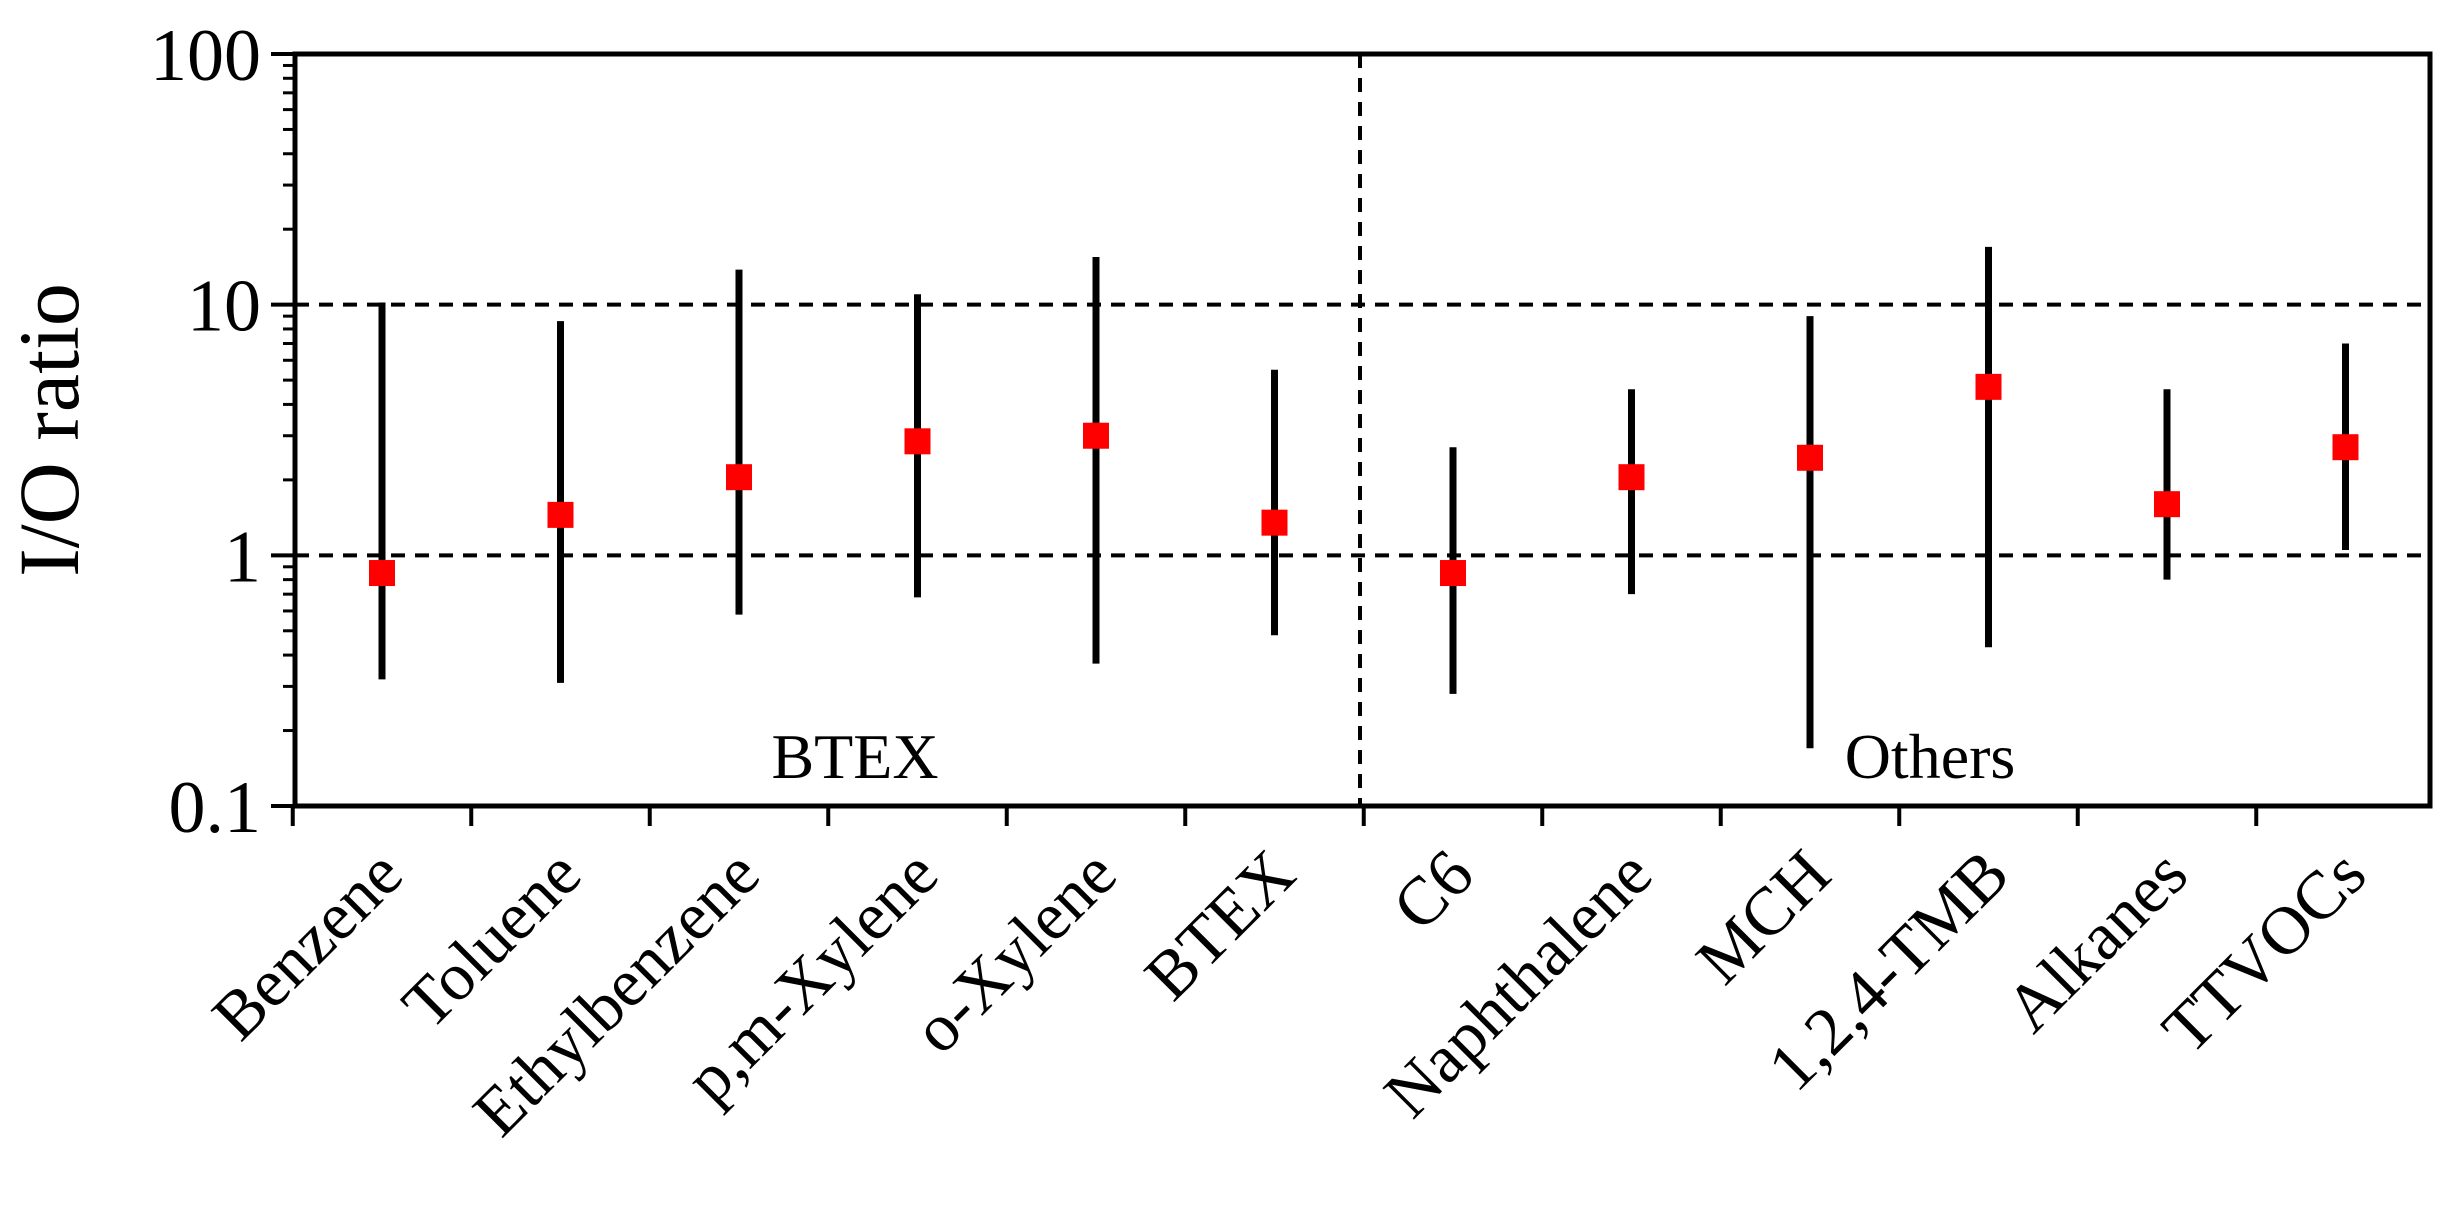  I want to click on y-tick-label: 0.1, so click(215, 808).